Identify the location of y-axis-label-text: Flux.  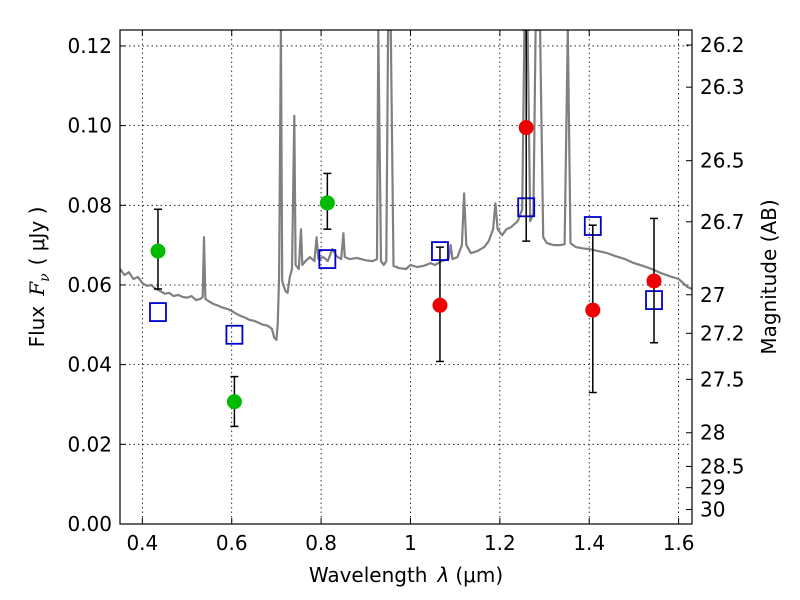
(37, 327).